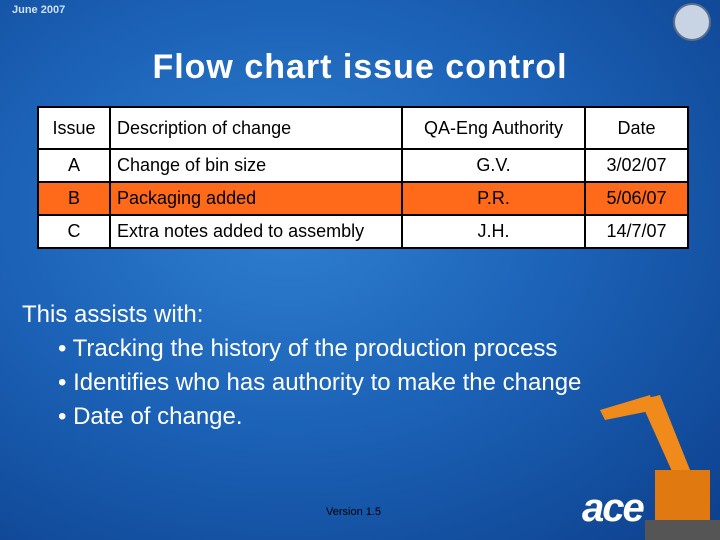 Image resolution: width=720 pixels, height=540 pixels. What do you see at coordinates (636, 198) in the screenshot?
I see `cell: 5/06/07` at bounding box center [636, 198].